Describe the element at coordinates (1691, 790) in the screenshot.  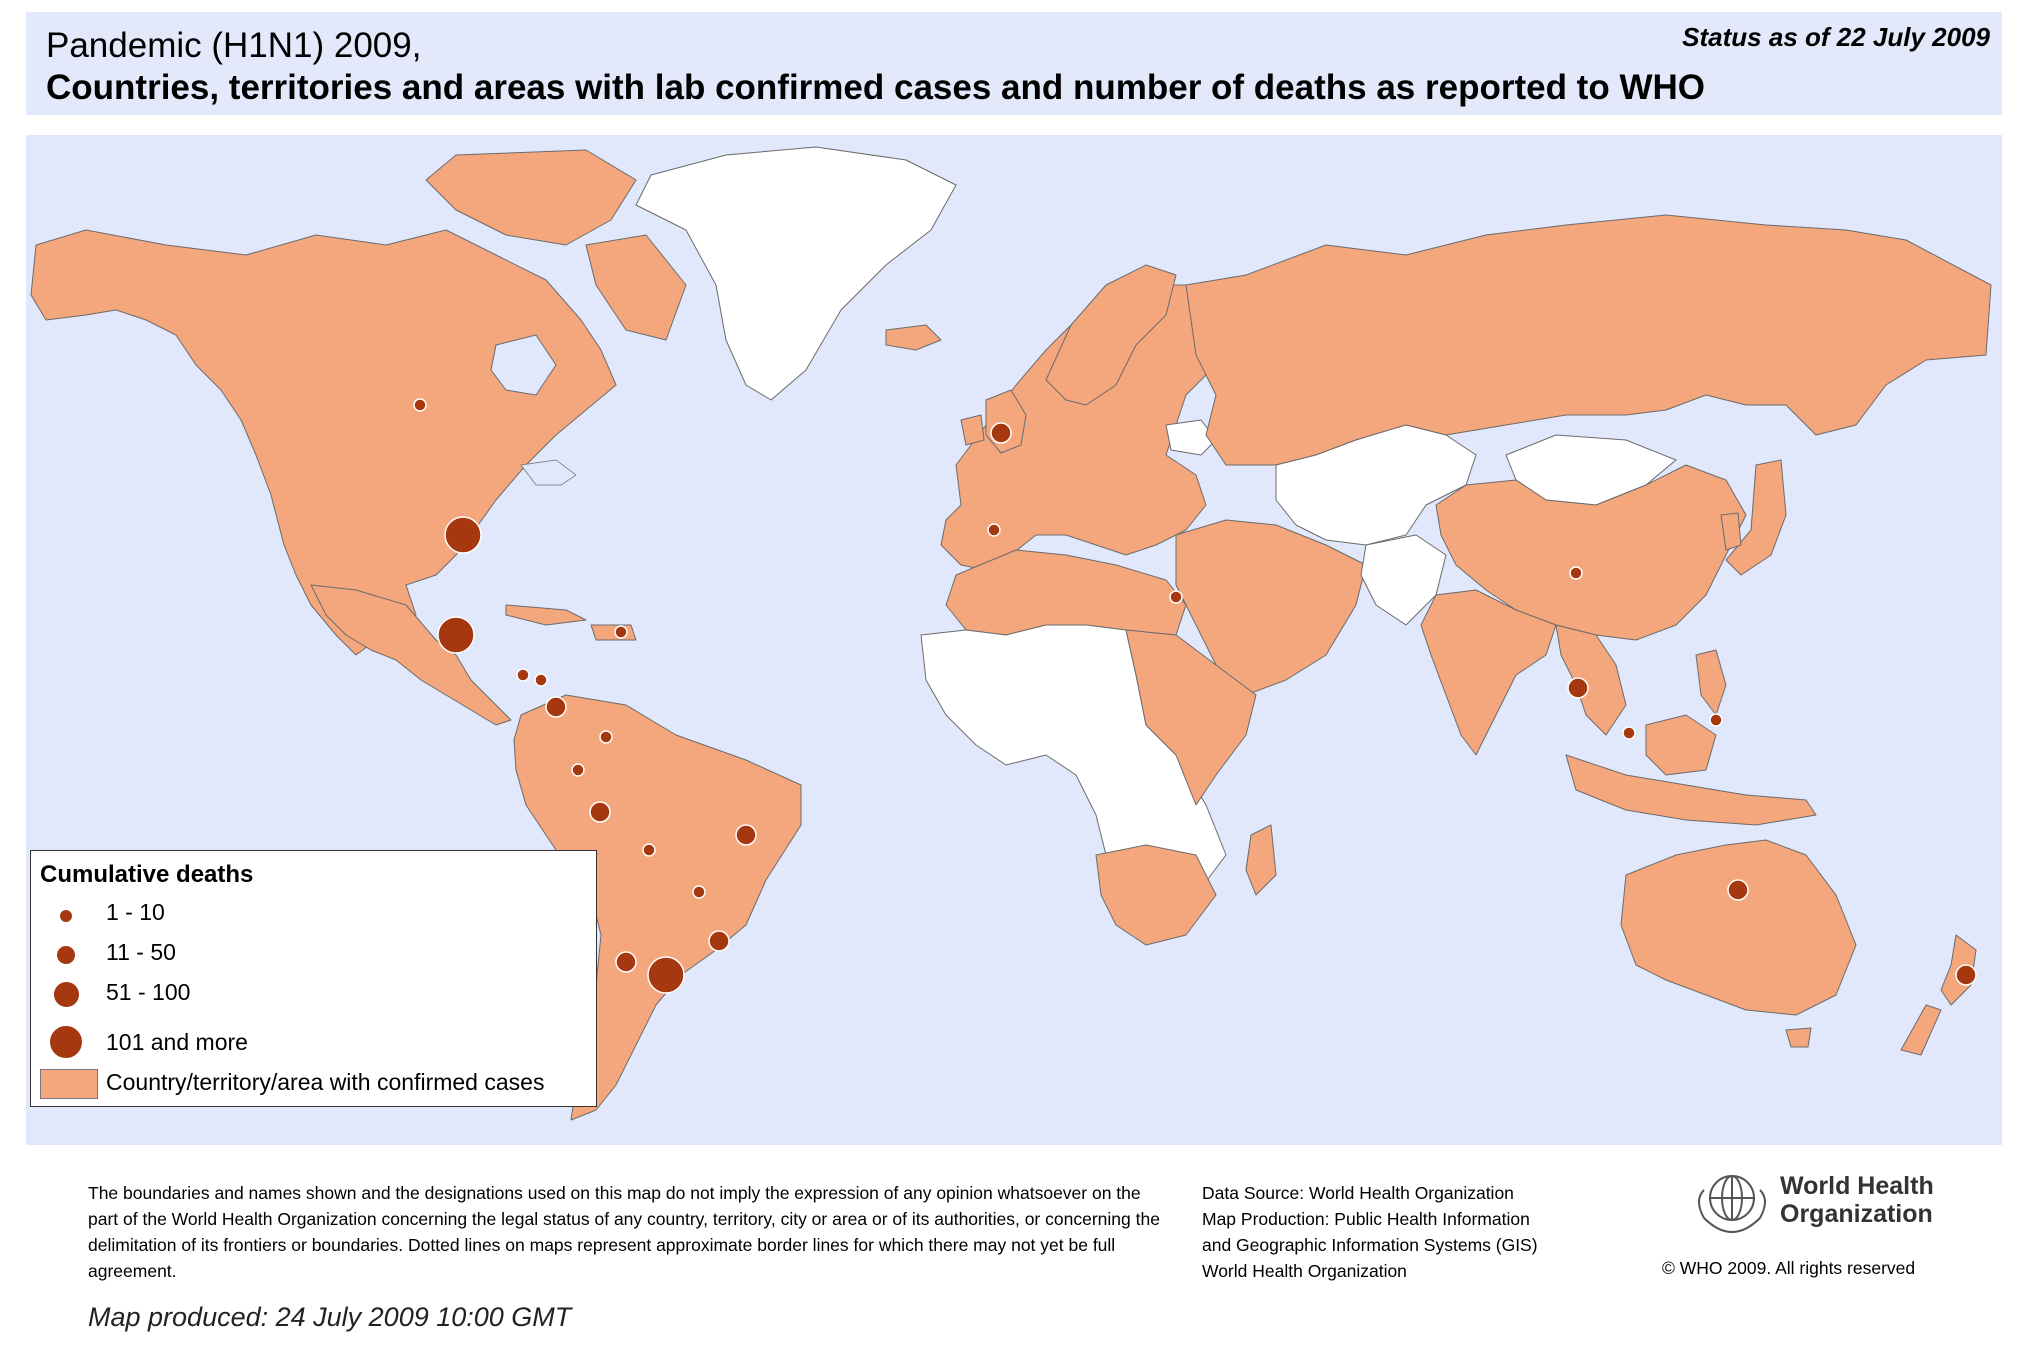
I see `indonesia-shape` at that location.